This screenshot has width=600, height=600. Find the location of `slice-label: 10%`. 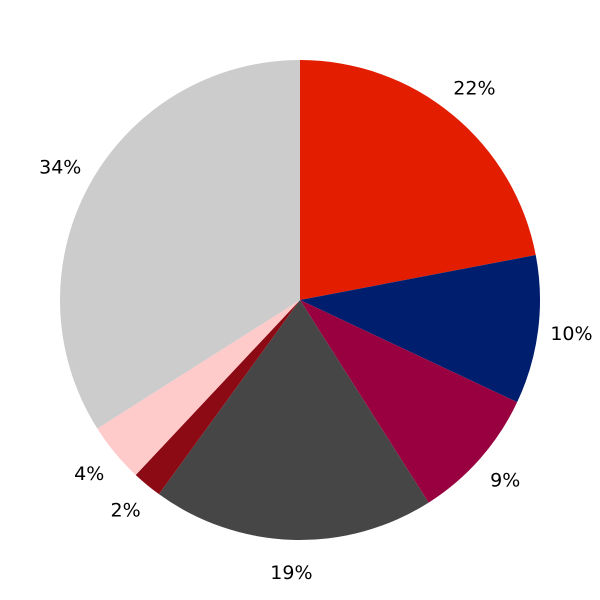

slice-label: 10% is located at coordinates (571, 334).